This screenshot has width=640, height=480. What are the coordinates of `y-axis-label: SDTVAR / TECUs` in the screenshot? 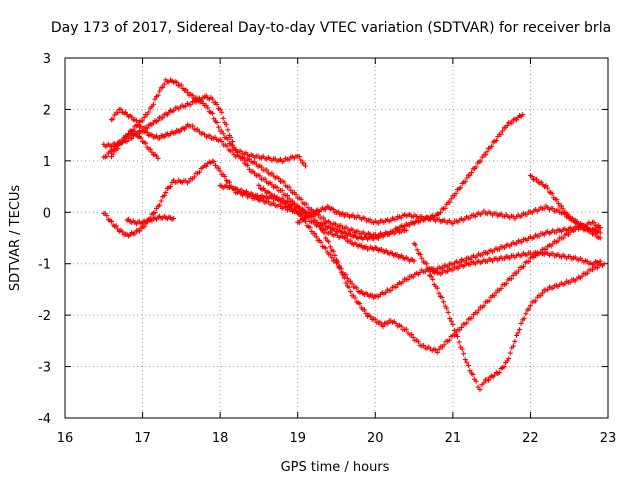 It's located at (15, 238).